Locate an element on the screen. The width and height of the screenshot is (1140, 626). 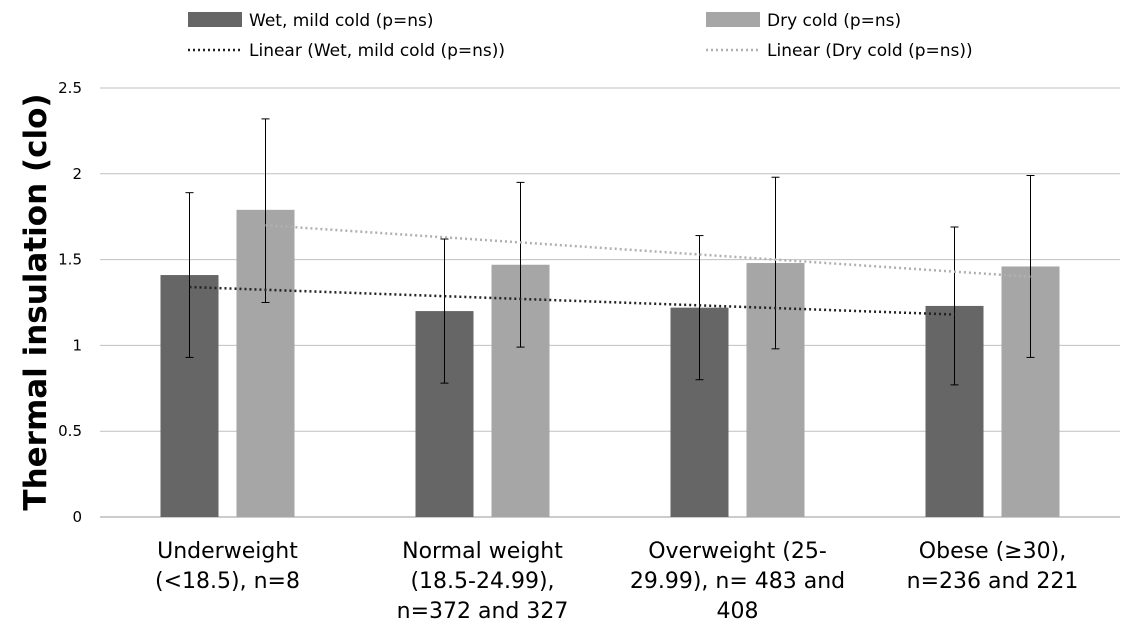
x-category-label: (18.5-24.99), is located at coordinates (482, 581).